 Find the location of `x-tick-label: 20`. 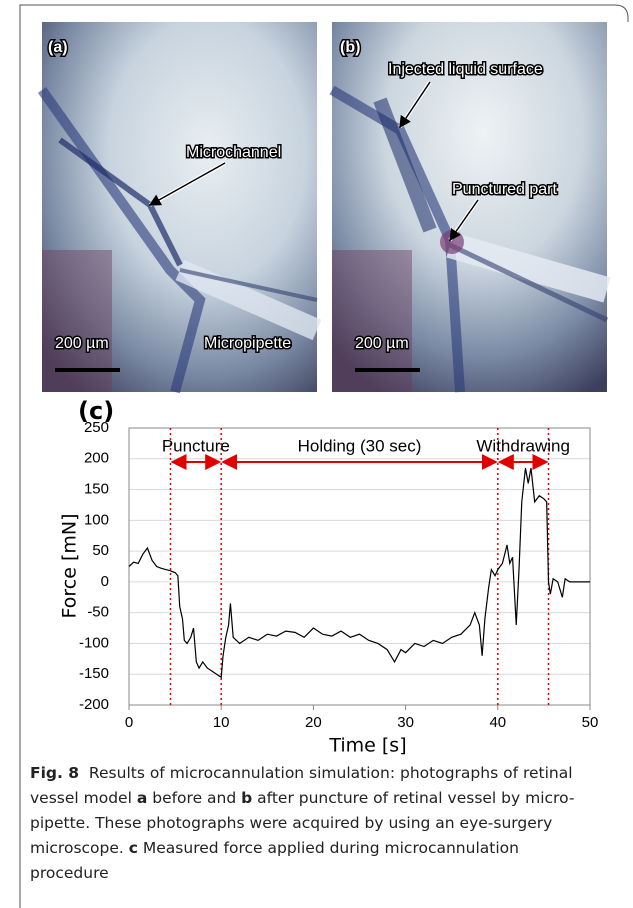

x-tick-label: 20 is located at coordinates (313, 722).